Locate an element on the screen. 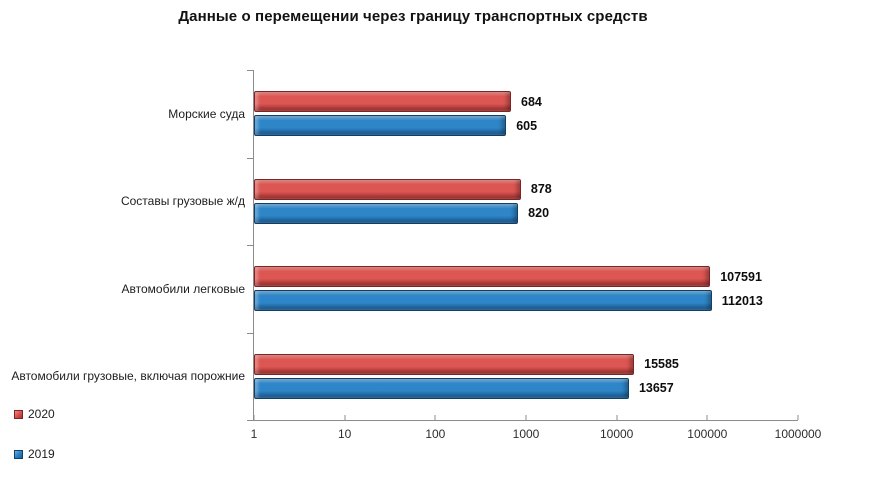 Image resolution: width=886 pixels, height=485 pixels. series-line-2019: 112013 is located at coordinates (526, 301).